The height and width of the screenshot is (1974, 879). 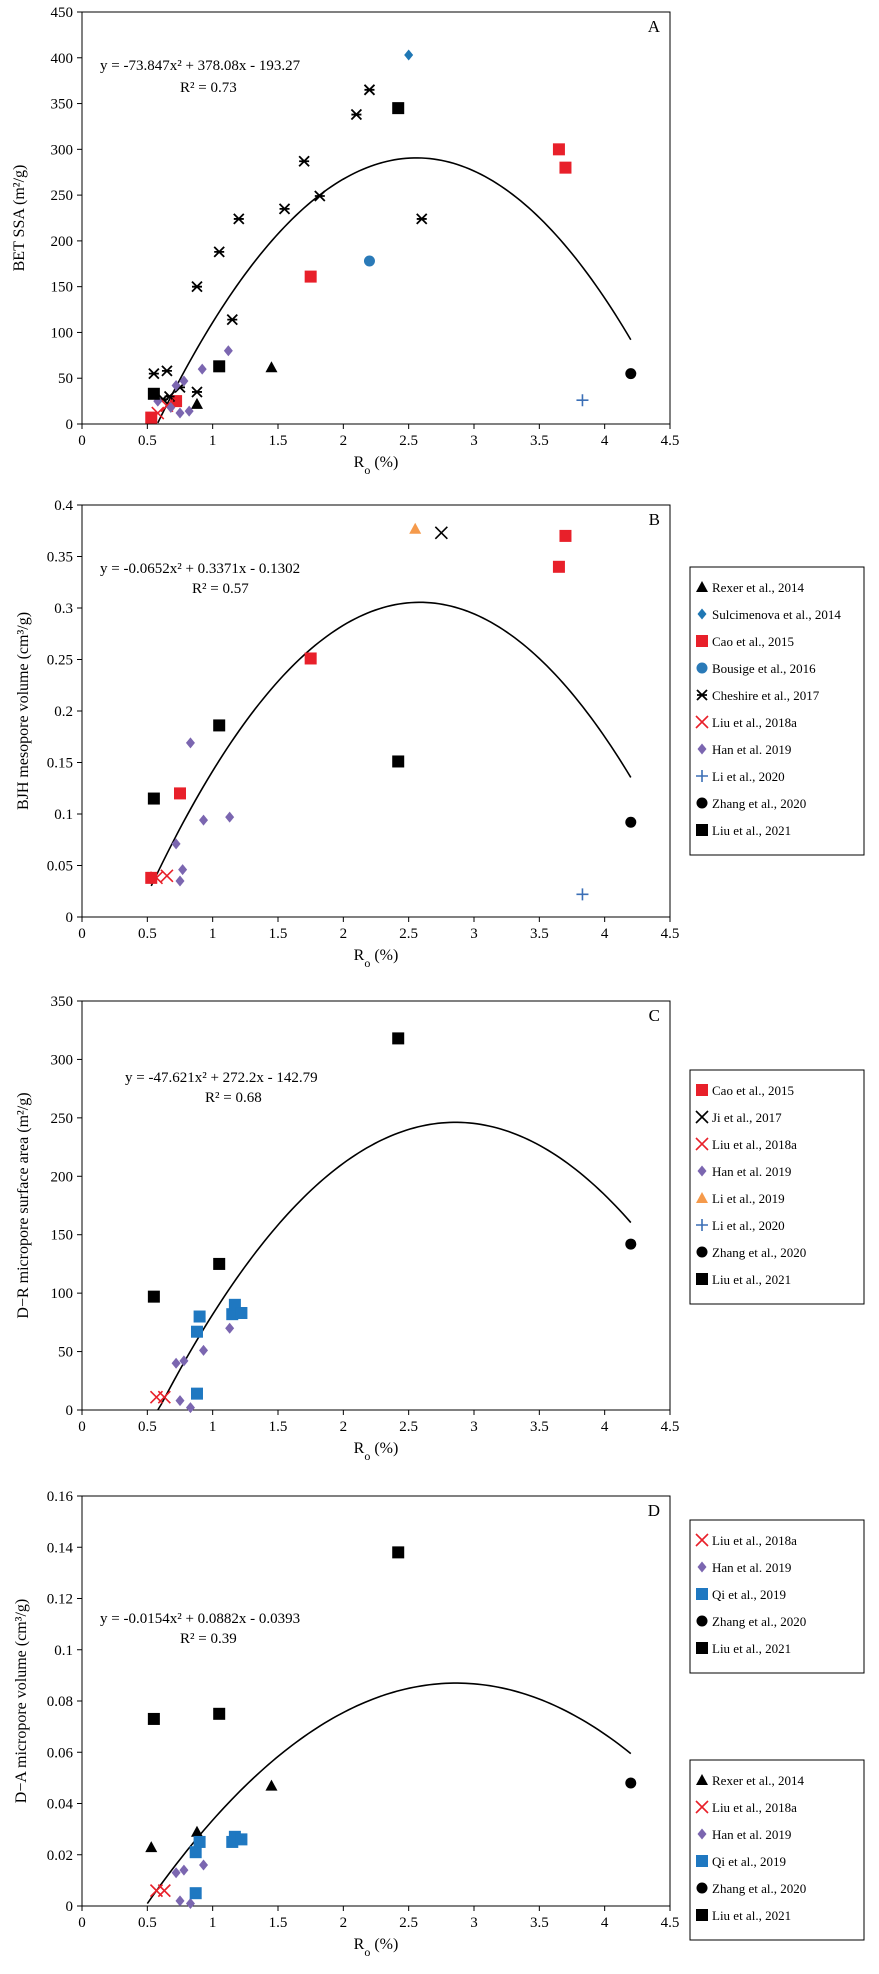 I want to click on legend-entry: Zhang et al., 2020, so click(x=759, y=1621).